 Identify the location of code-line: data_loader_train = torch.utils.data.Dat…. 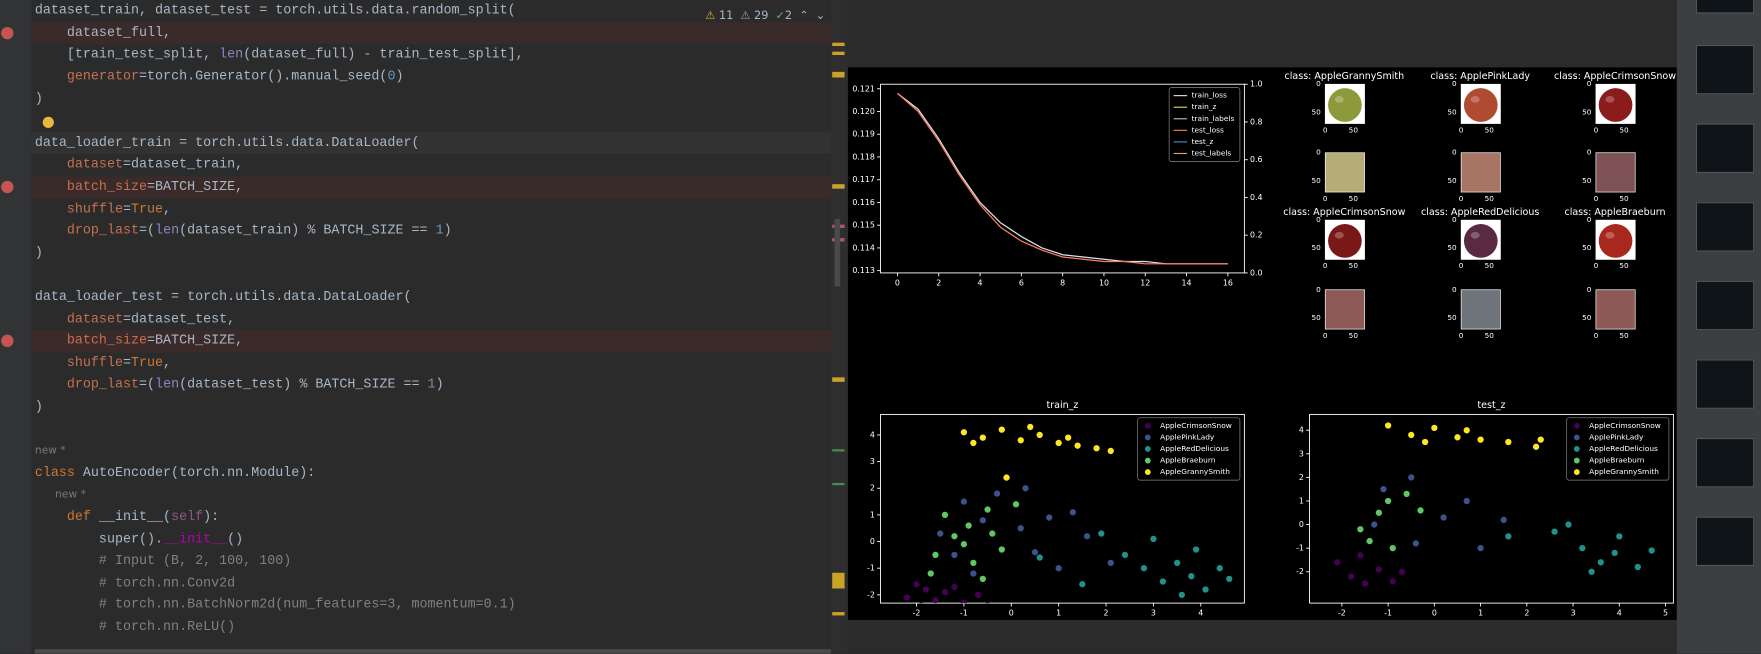
(227, 142).